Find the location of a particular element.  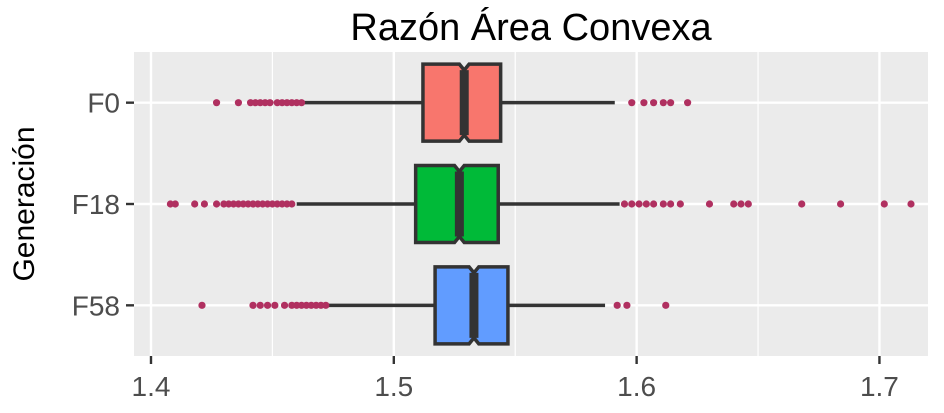

y-tick-label: F58 is located at coordinates (96, 305).